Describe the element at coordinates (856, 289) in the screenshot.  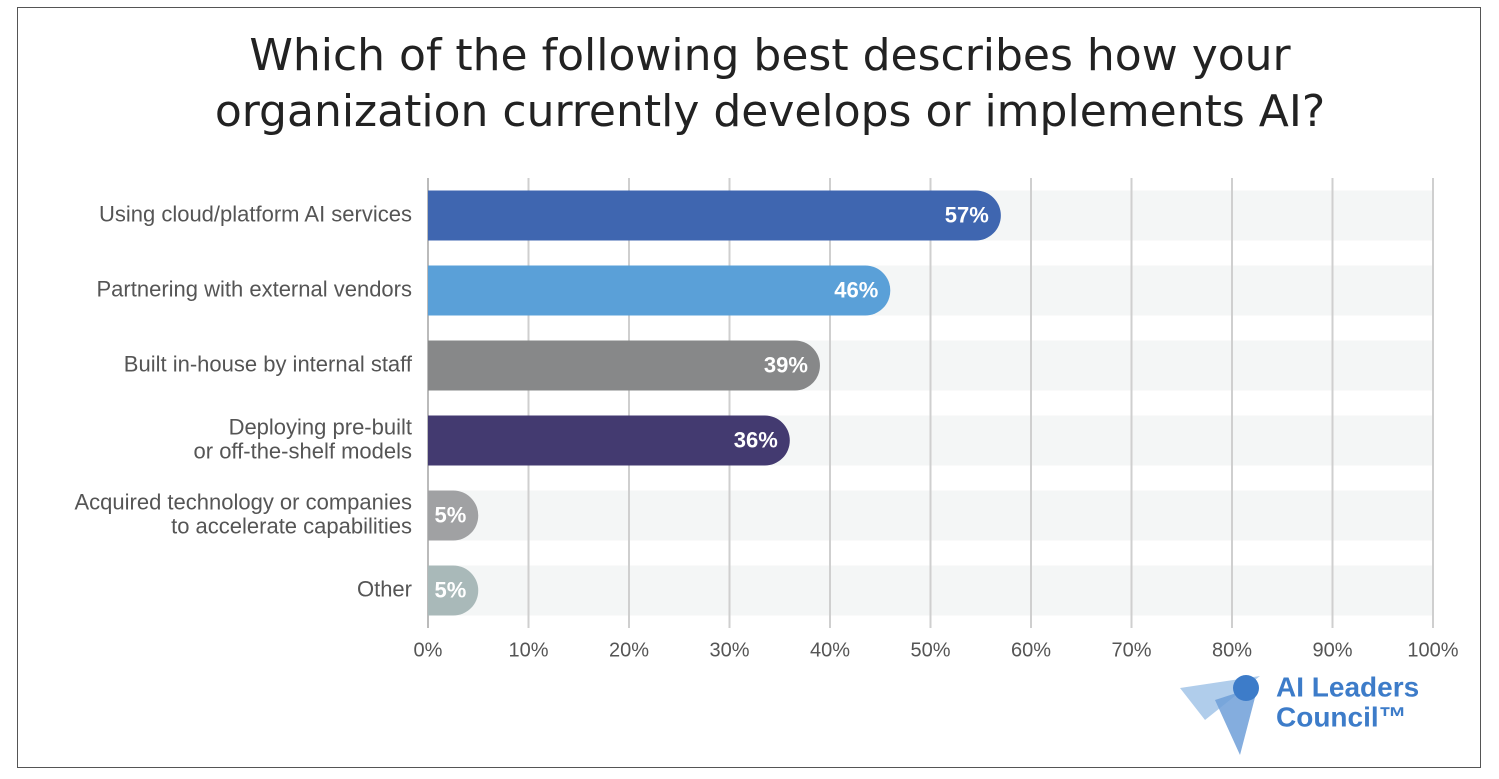
I see `value-label: 46%` at that location.